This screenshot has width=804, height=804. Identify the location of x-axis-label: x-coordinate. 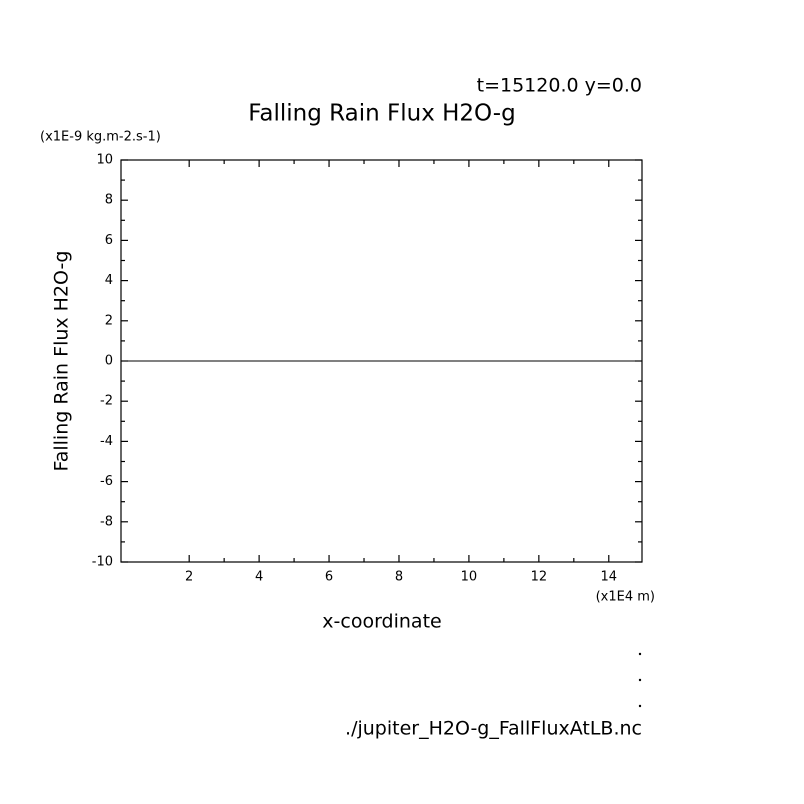
(381, 622).